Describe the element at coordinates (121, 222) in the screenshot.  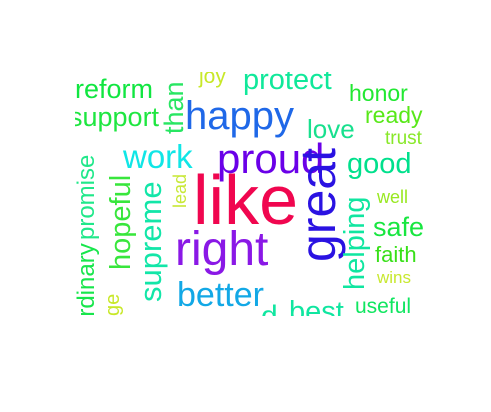
I see `word-hopeful: hopeful` at that location.